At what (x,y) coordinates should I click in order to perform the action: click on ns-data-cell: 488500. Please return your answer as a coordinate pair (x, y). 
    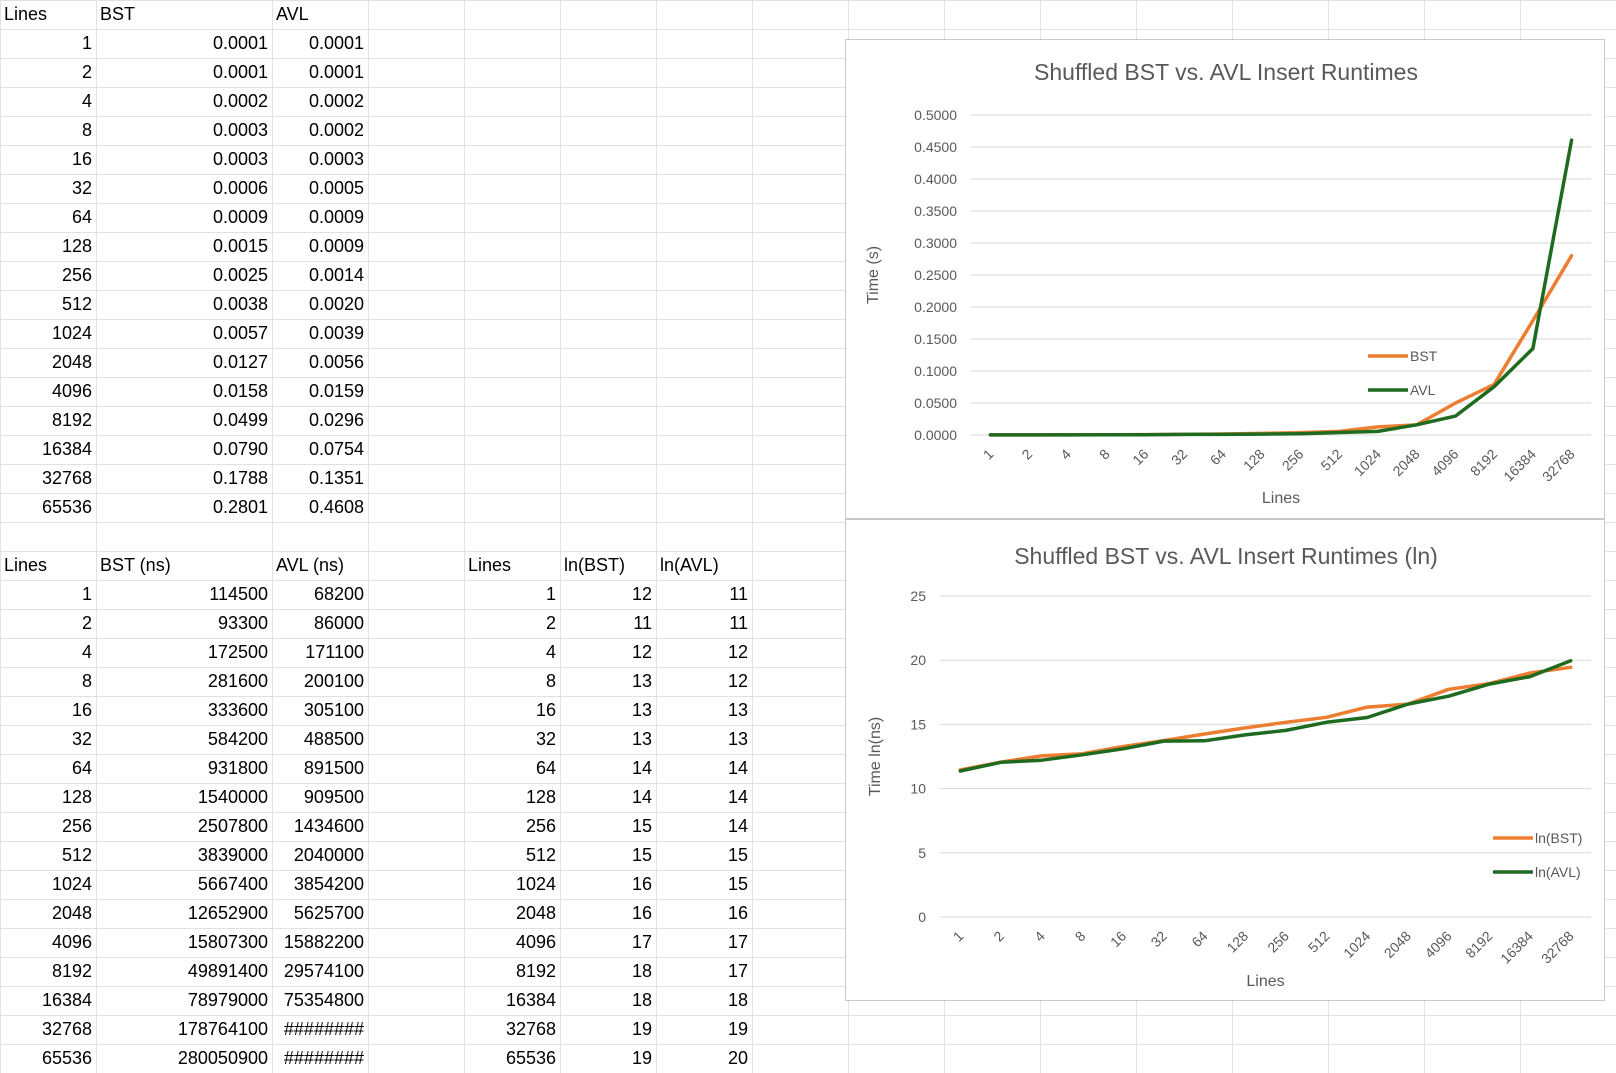
    Looking at the image, I should click on (333, 739).